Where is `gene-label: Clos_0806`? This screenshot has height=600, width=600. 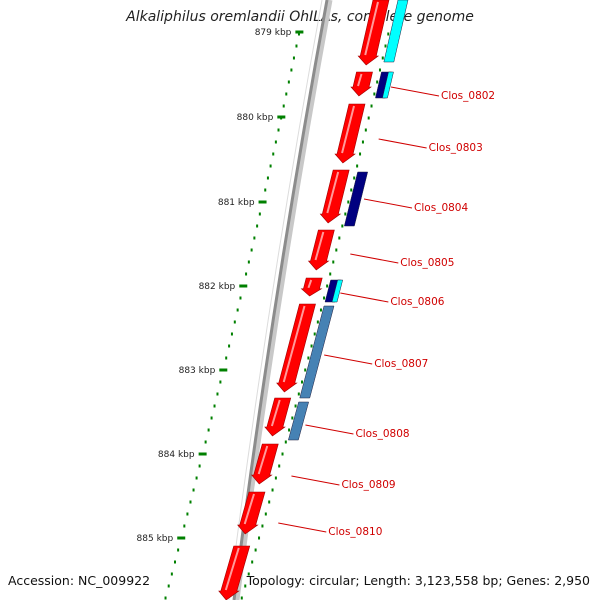 gene-label: Clos_0806 is located at coordinates (417, 302).